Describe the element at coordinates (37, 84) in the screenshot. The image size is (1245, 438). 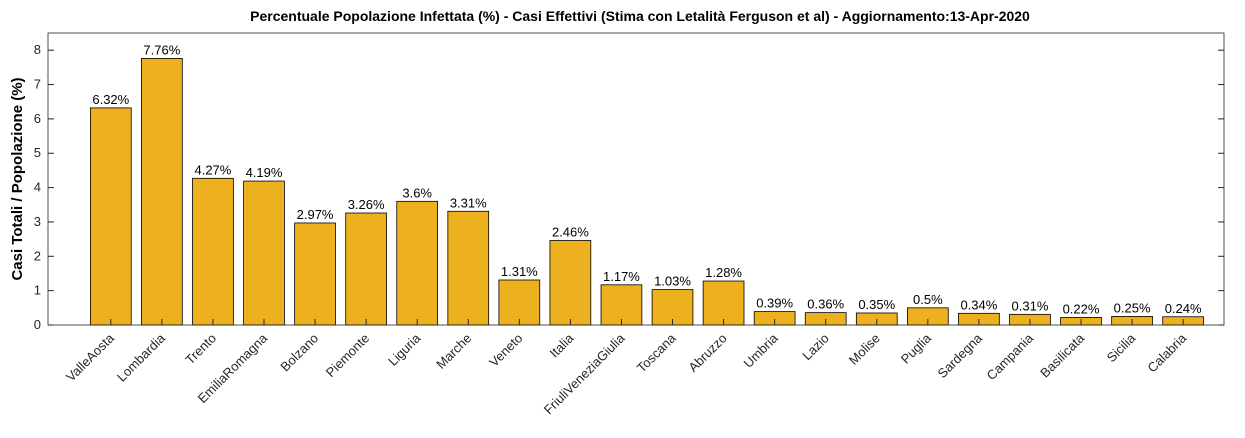
I see `y-tick-label: 7` at that location.